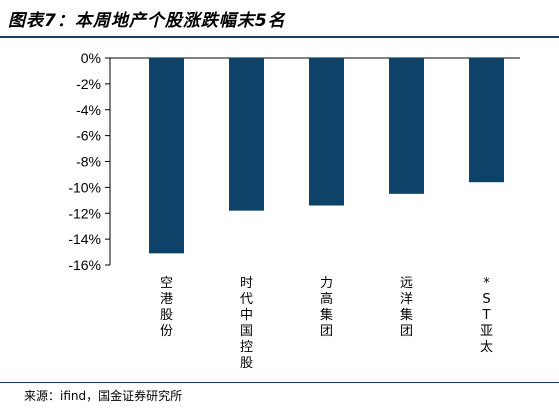  What do you see at coordinates (166, 307) in the screenshot?
I see `x-category-label: 空港股份` at bounding box center [166, 307].